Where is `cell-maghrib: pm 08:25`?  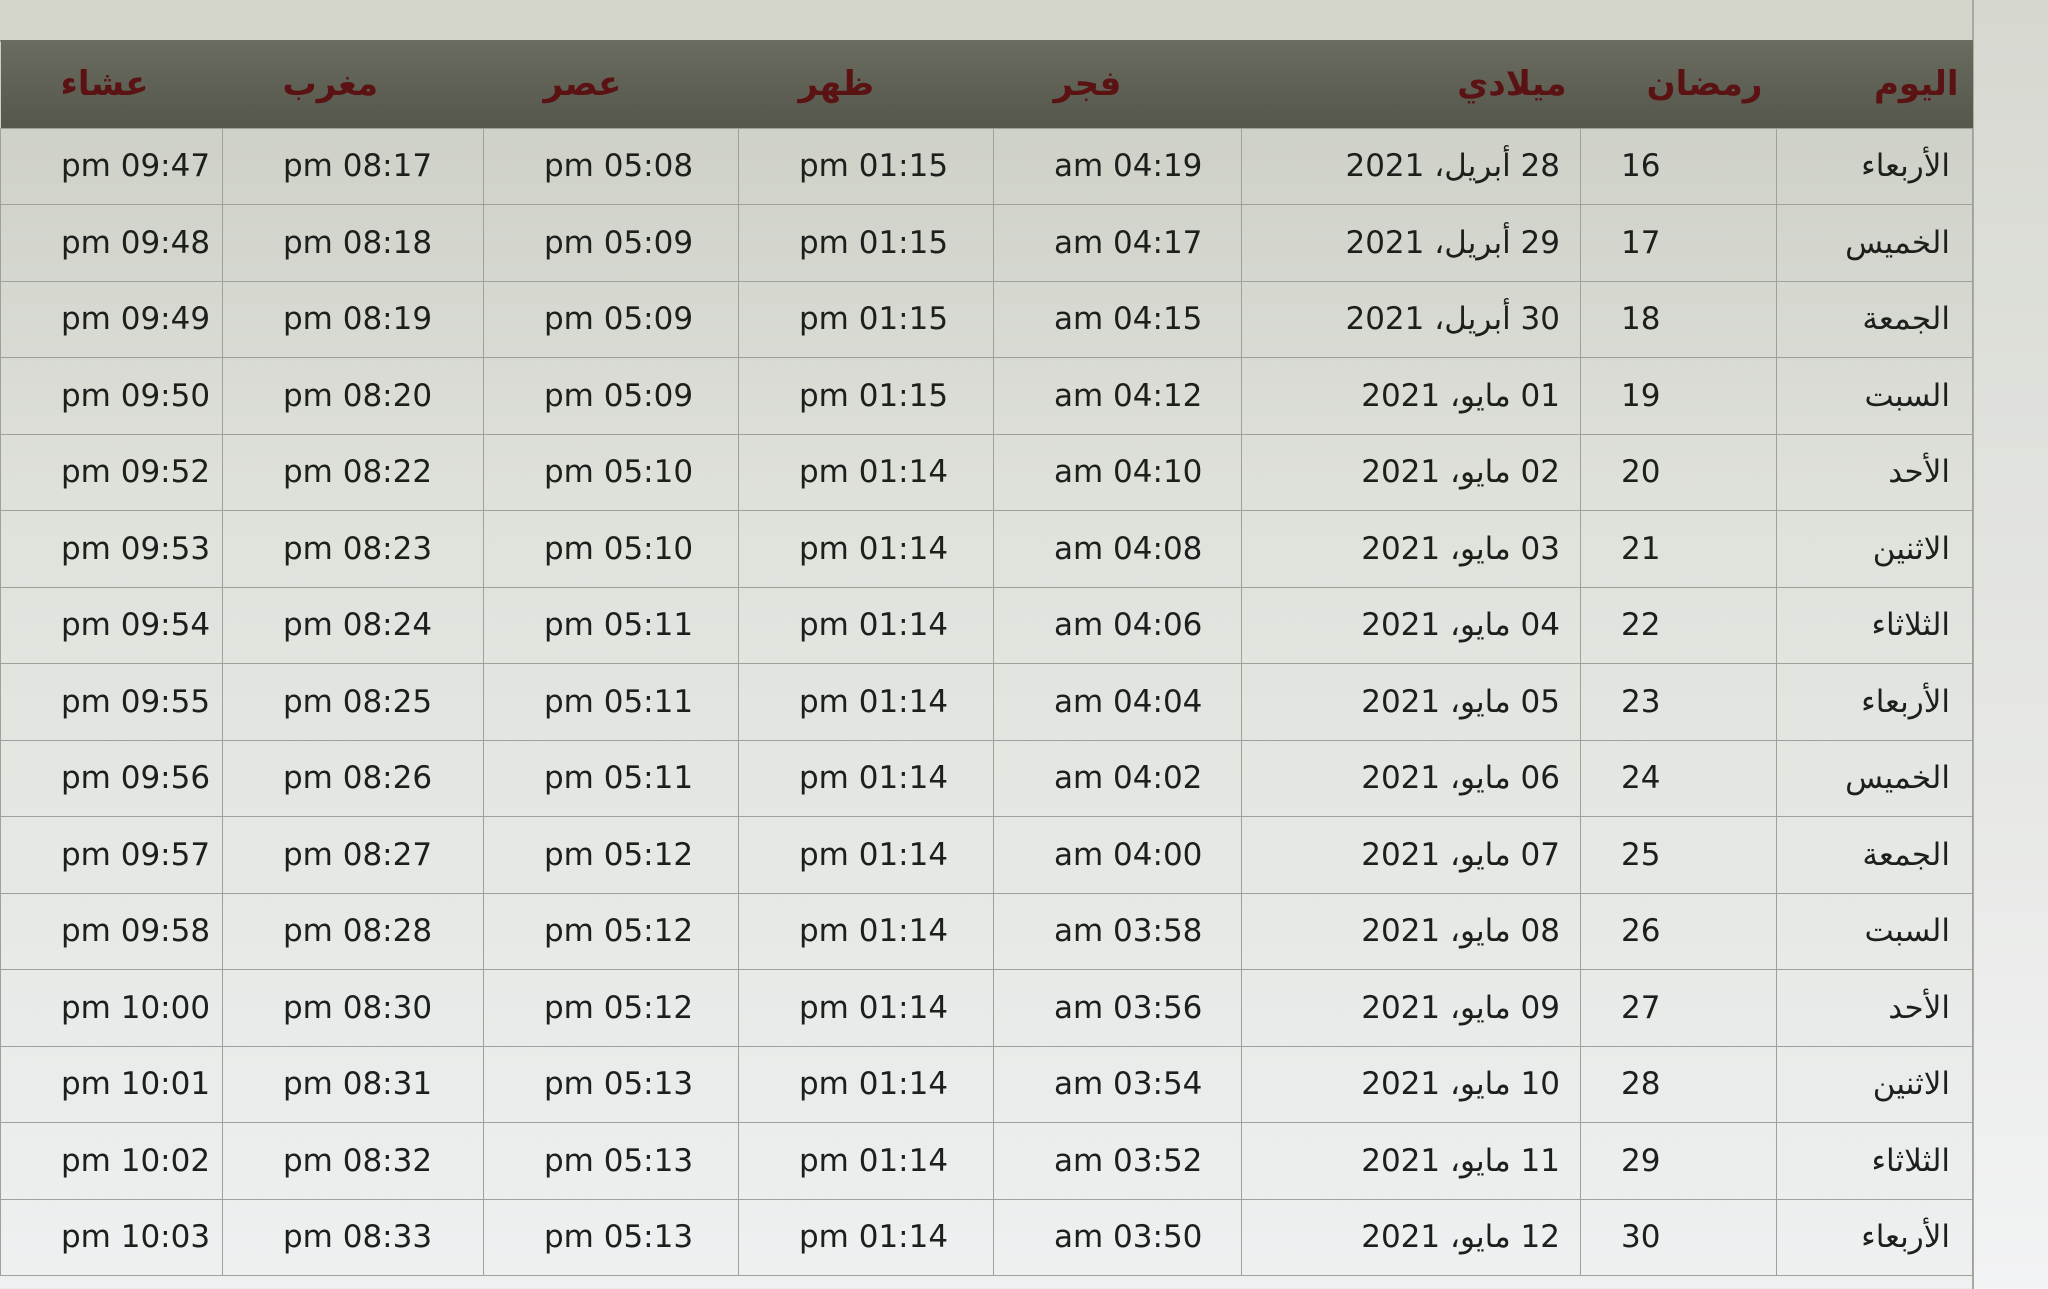
cell-maghrib: pm 08:25 is located at coordinates (353, 702).